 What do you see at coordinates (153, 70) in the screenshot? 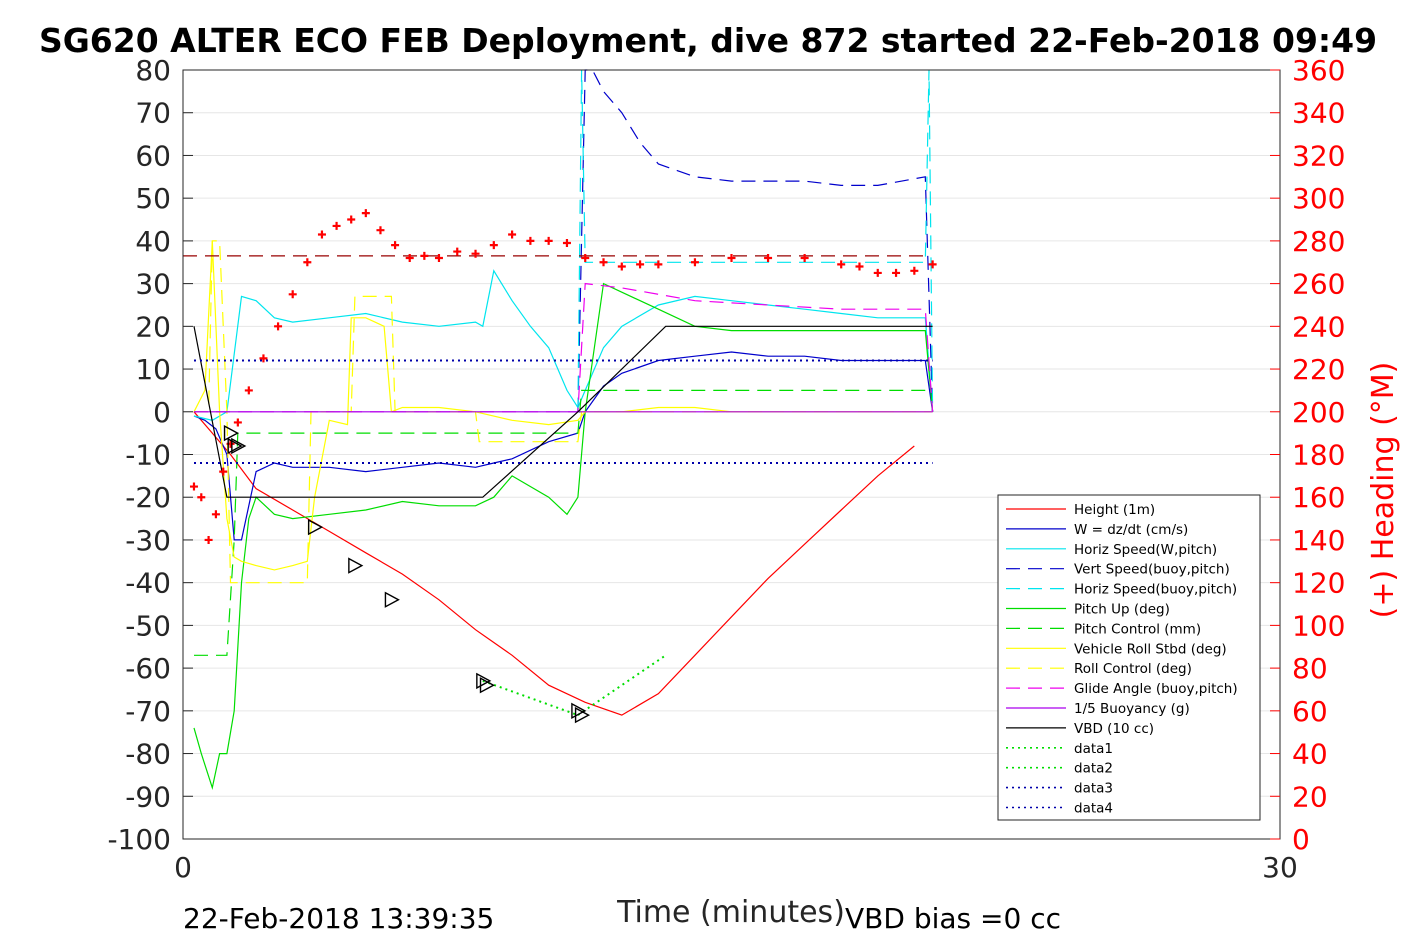
I see `y-tick-label: 80` at bounding box center [153, 70].